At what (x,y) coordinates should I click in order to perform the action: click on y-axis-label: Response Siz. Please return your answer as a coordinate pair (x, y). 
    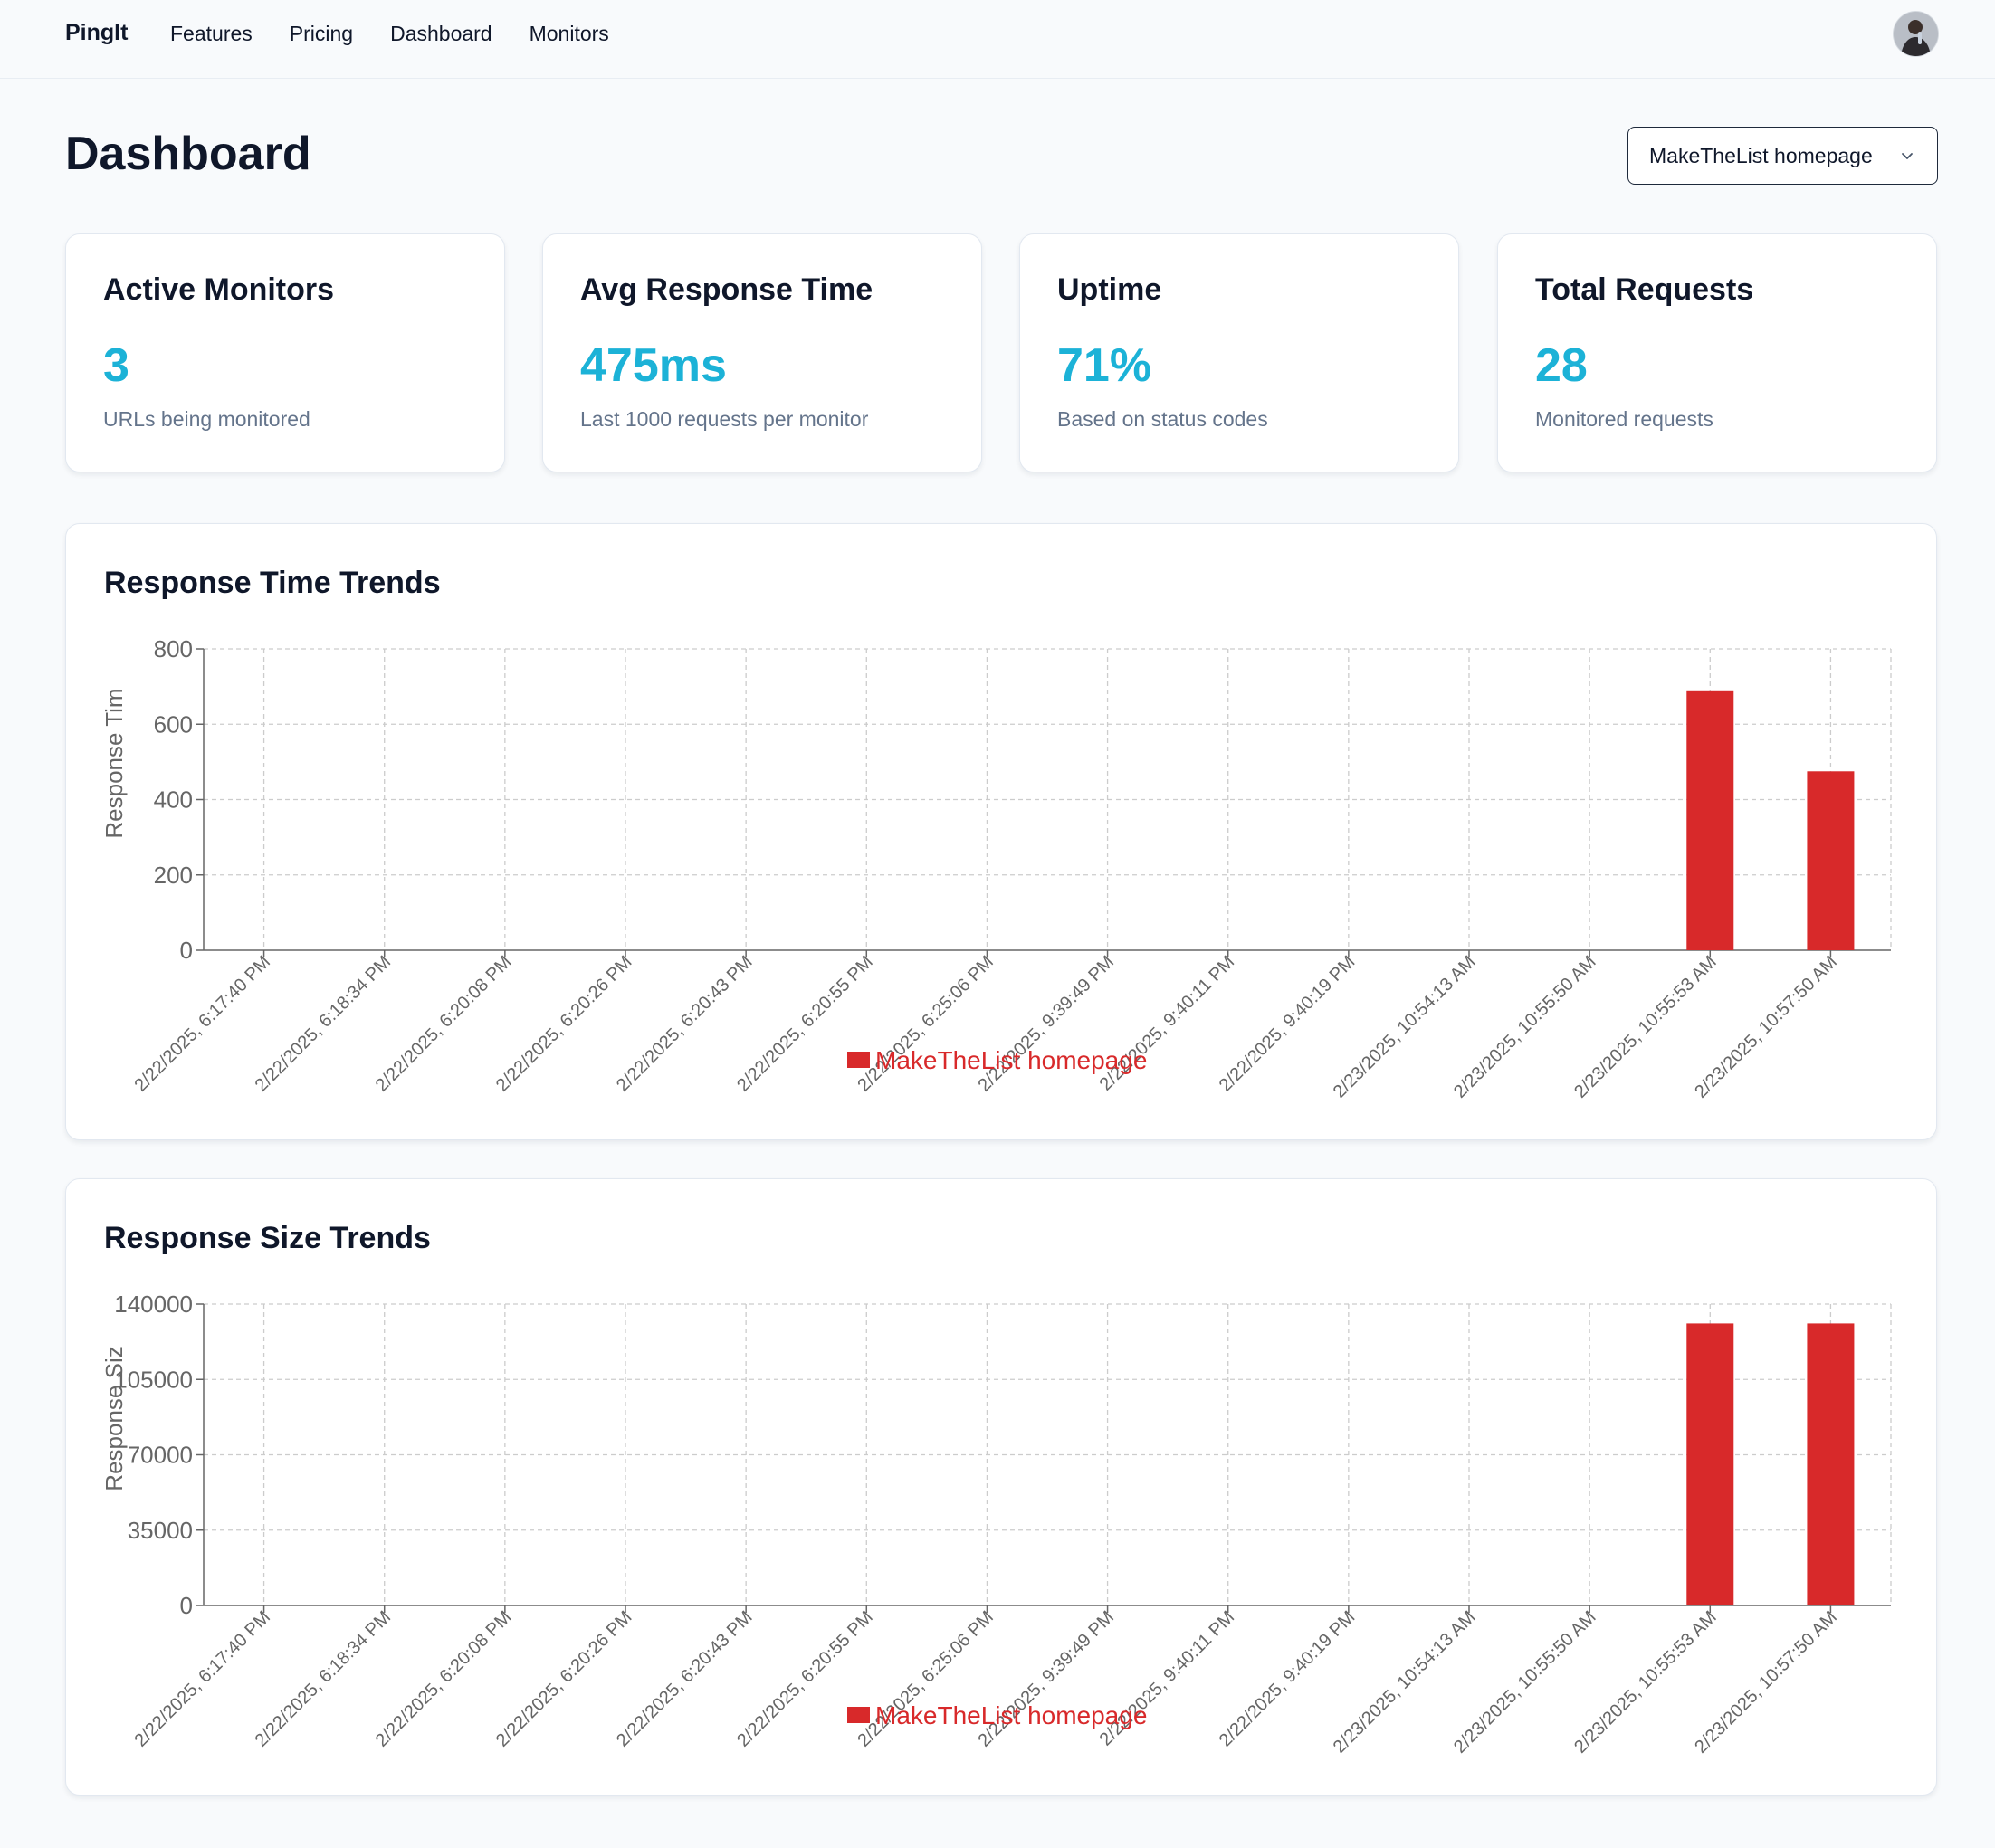
    Looking at the image, I should click on (114, 1418).